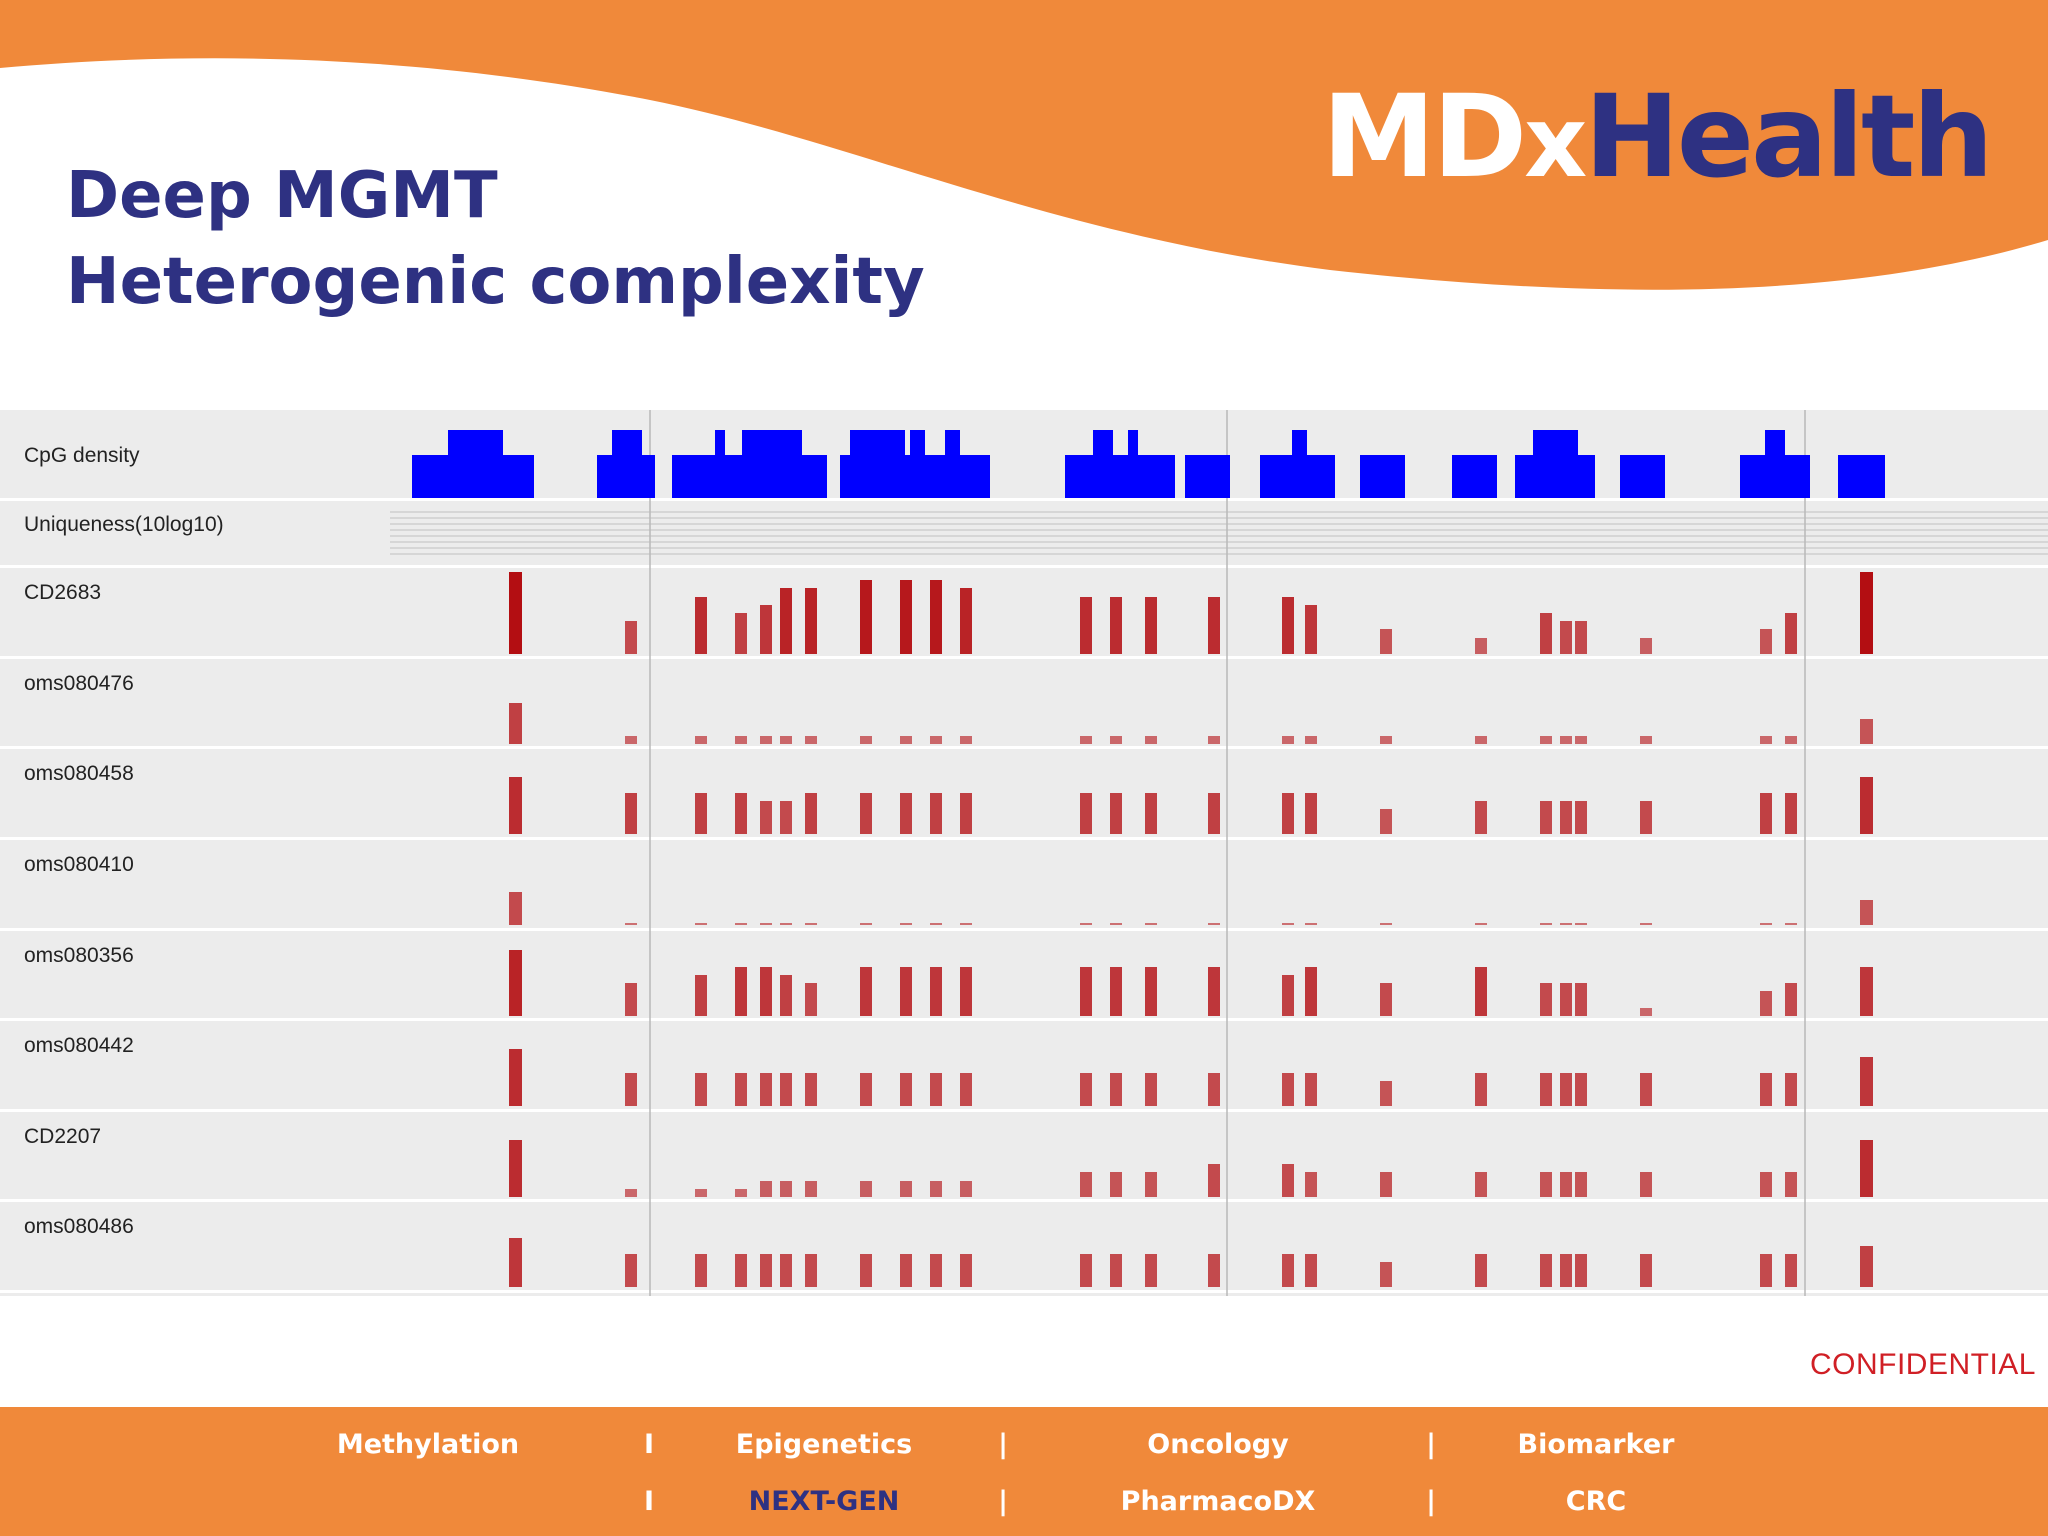 The image size is (2048, 1536). What do you see at coordinates (79, 683) in the screenshot?
I see `track-label-sample-2: oms080476` at bounding box center [79, 683].